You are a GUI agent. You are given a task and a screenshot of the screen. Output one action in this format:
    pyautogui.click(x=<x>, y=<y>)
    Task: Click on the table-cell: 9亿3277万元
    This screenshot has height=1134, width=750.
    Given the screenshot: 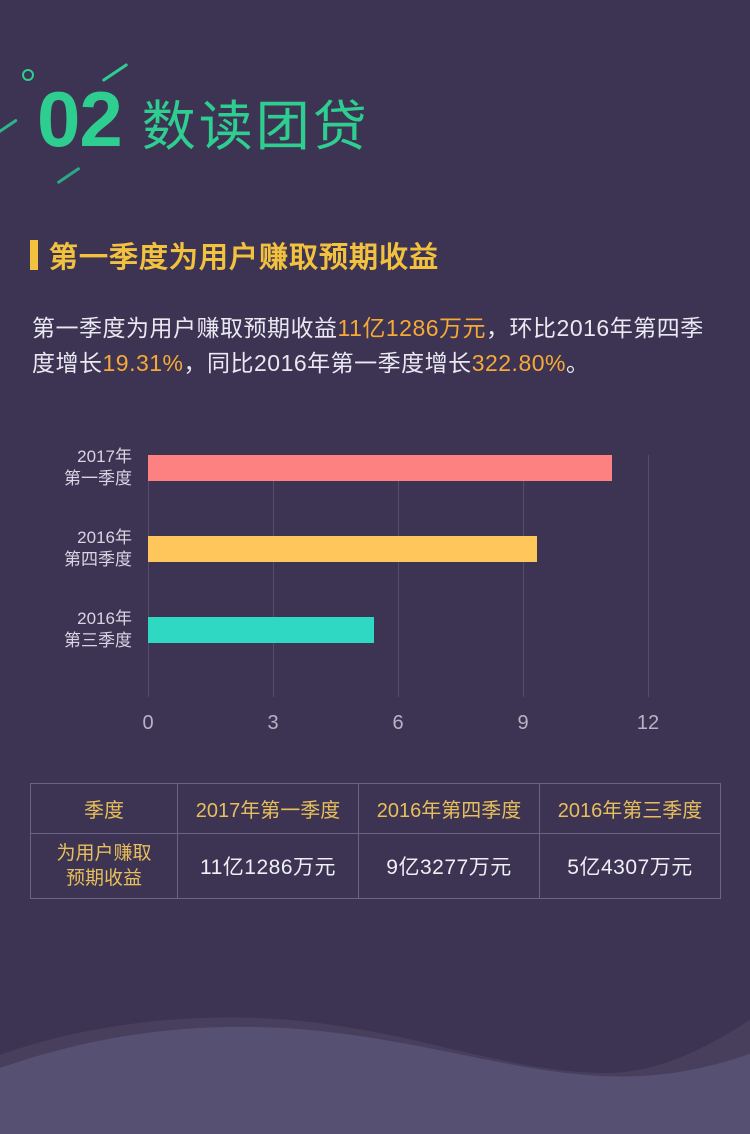 What is the action you would take?
    pyautogui.click(x=449, y=866)
    